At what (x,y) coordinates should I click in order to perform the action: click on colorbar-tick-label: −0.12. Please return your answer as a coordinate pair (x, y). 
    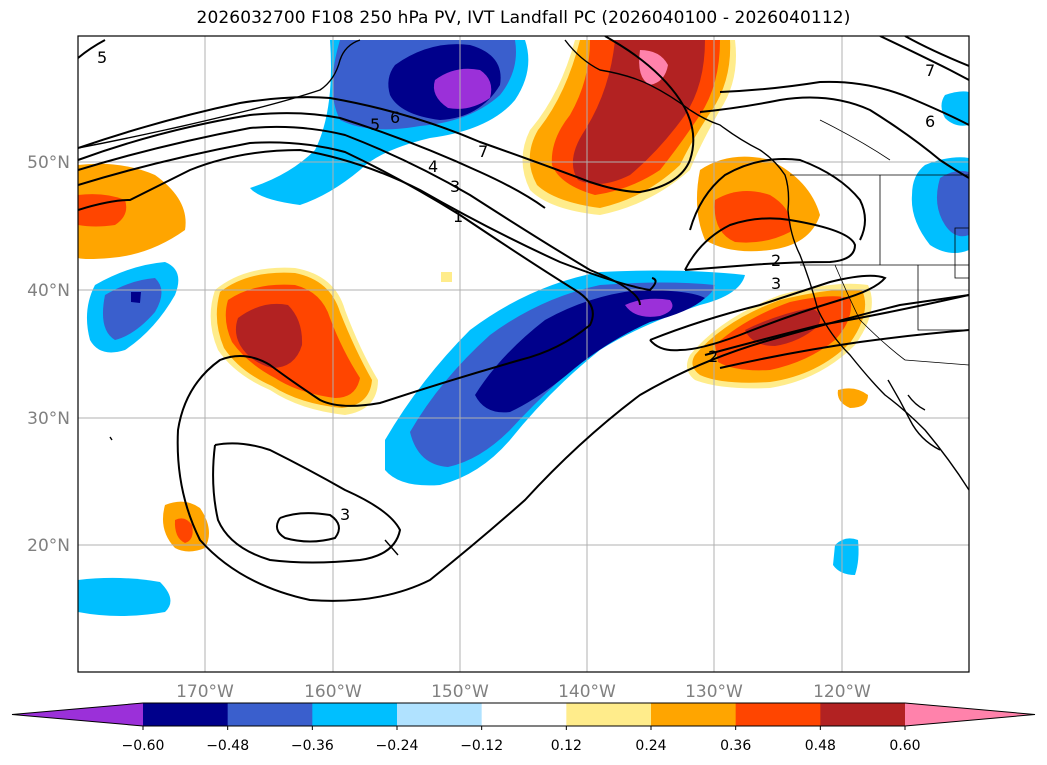
    Looking at the image, I should click on (481, 746).